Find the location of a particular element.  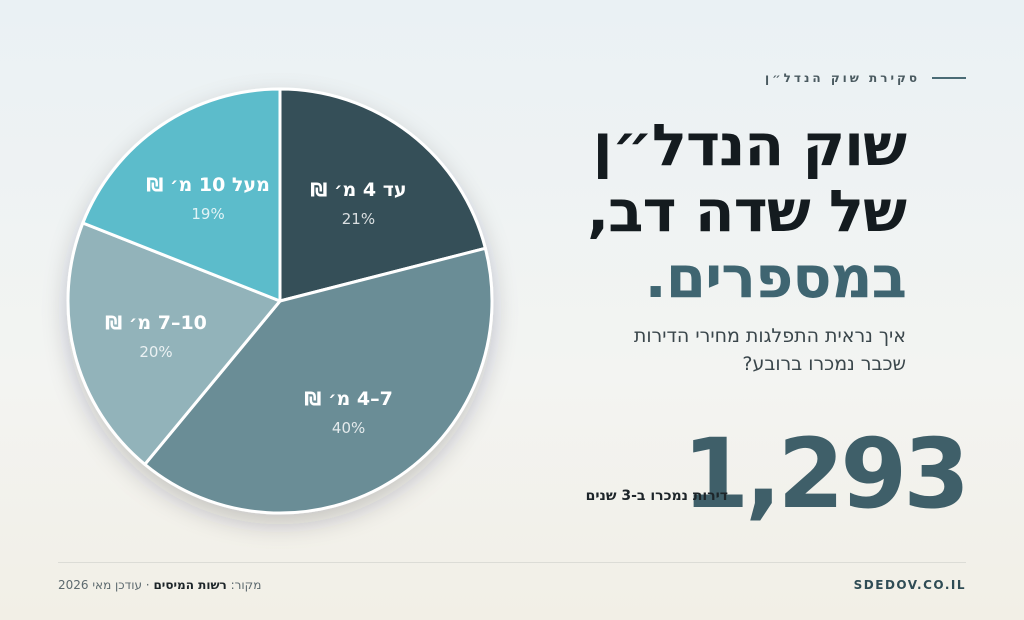

slice-percent-3: 20% is located at coordinates (155, 352).